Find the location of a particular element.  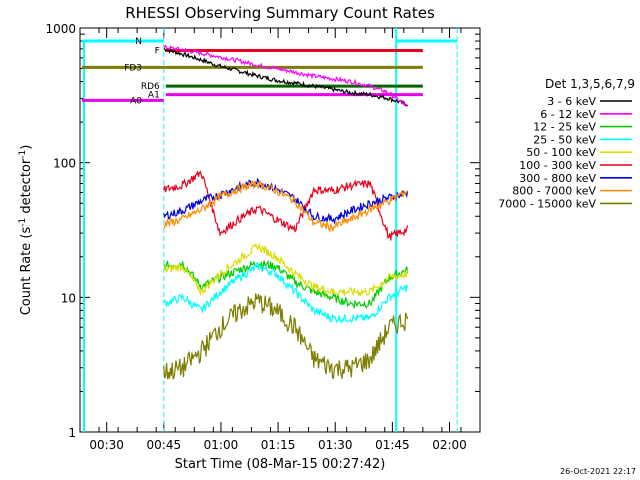

y-axis-label: Count Rate (s-1 detector-1) is located at coordinates (26, 230).